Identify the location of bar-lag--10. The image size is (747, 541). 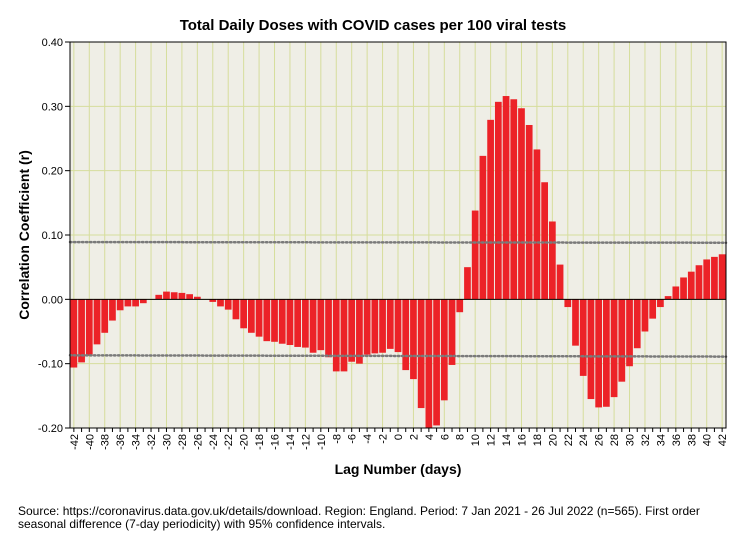
(321, 325).